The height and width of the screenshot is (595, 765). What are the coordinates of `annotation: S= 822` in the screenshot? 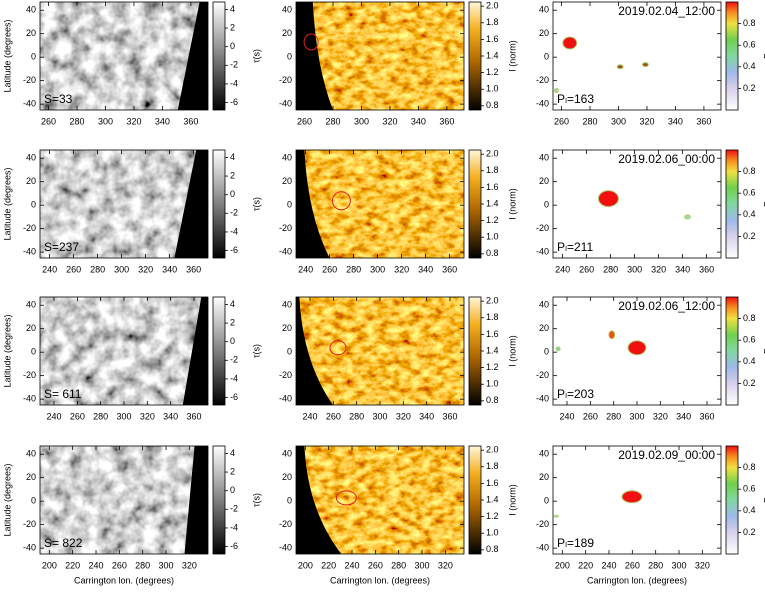 It's located at (63, 543).